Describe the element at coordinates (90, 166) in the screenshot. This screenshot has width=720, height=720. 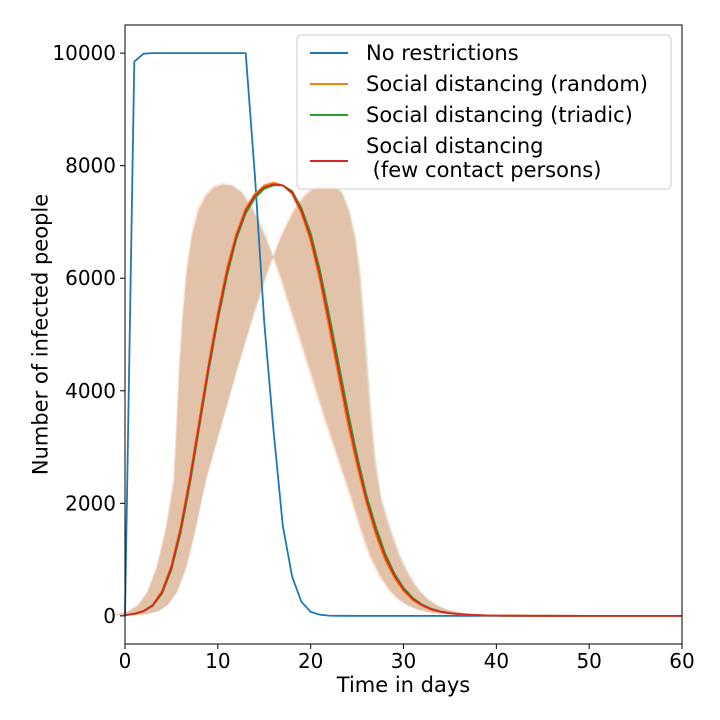
I see `y-tick-label: 8000` at that location.